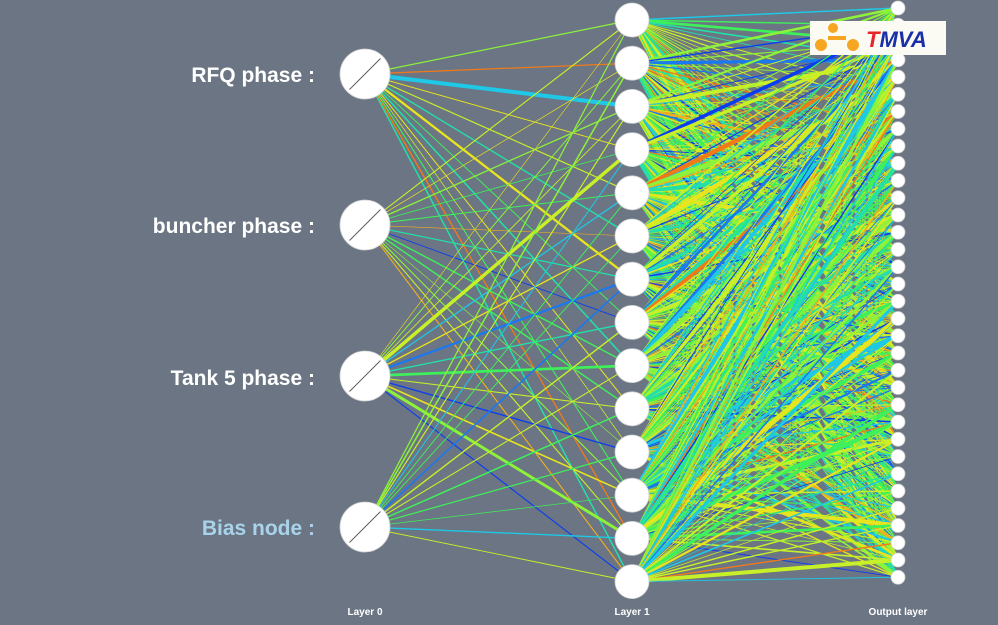 This screenshot has height=625, width=998. I want to click on input-label-buncher-phase: buncher phase :, so click(234, 226).